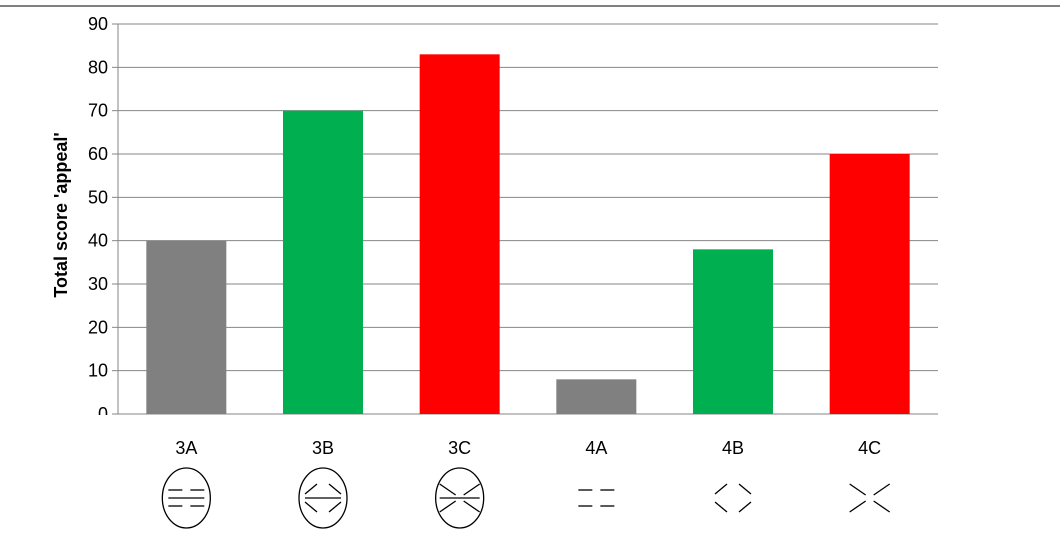 Image resolution: width=1060 pixels, height=537 pixels. Describe the element at coordinates (186, 327) in the screenshot. I see `bar-3A` at that location.